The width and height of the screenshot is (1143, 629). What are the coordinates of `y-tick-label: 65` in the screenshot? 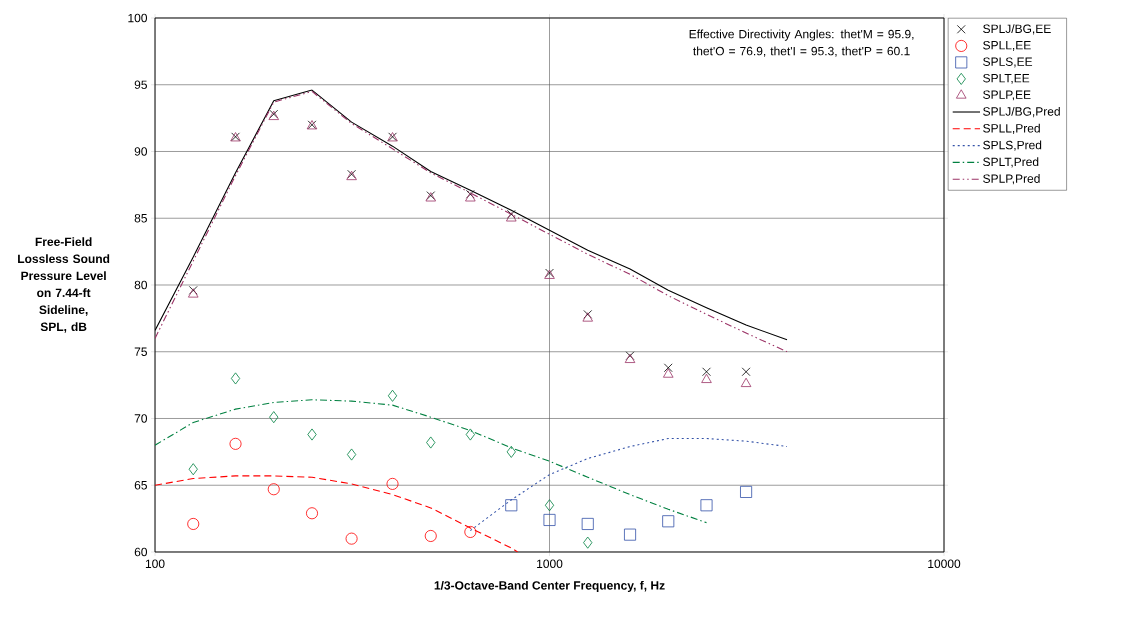 It's located at (140, 485).